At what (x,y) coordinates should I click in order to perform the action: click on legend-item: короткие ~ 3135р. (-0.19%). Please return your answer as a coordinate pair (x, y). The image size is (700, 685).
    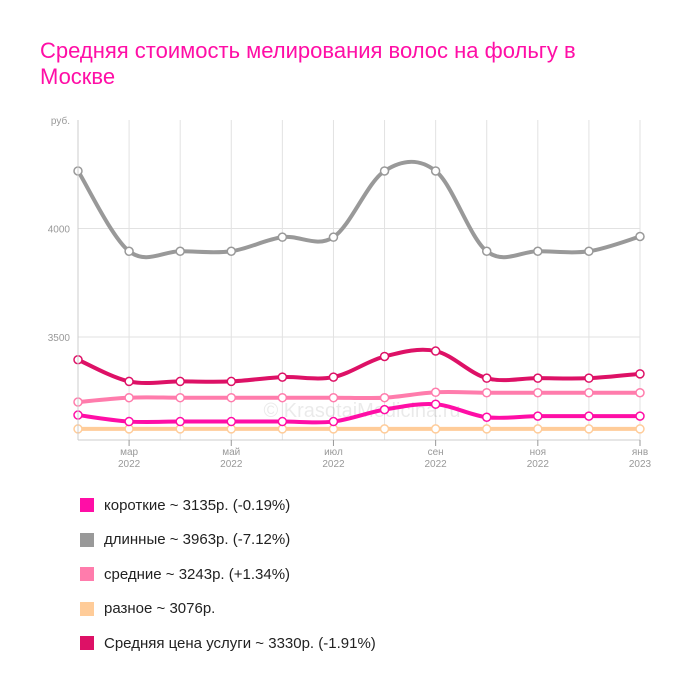
    Looking at the image, I should click on (228, 505).